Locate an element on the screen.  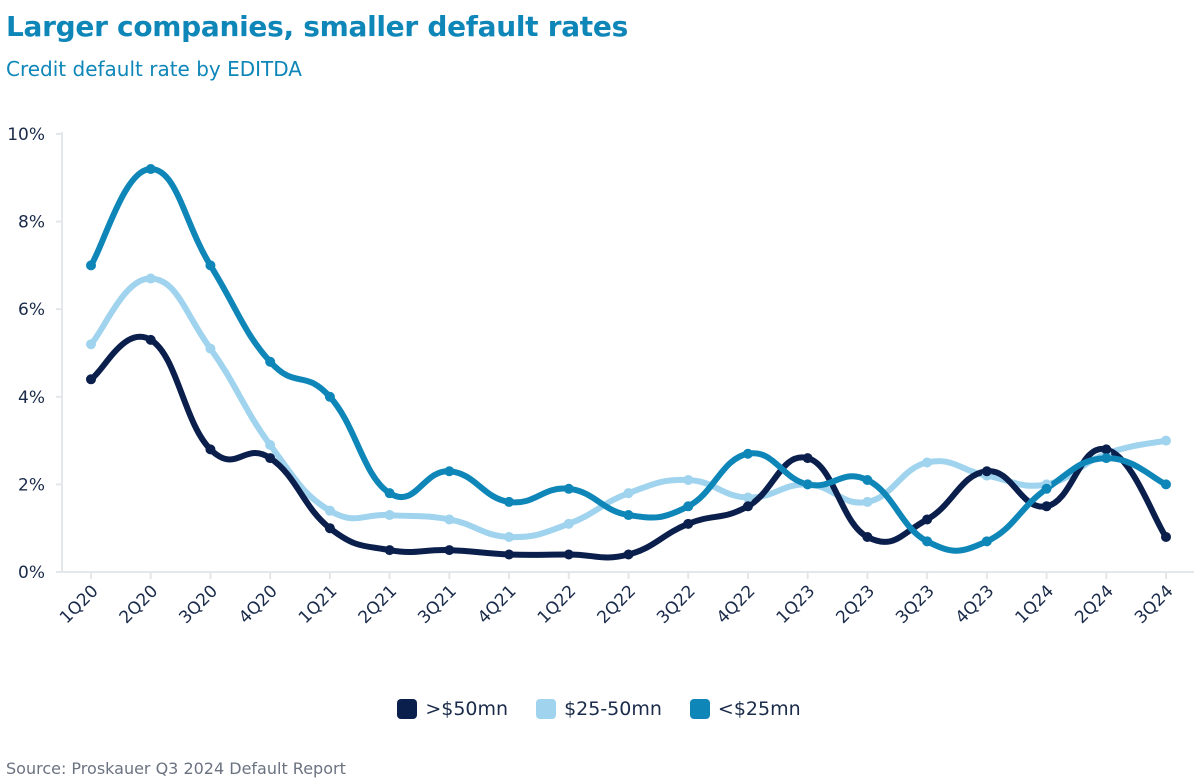
x-tick-label: 1Q24 is located at coordinates (1035, 604).